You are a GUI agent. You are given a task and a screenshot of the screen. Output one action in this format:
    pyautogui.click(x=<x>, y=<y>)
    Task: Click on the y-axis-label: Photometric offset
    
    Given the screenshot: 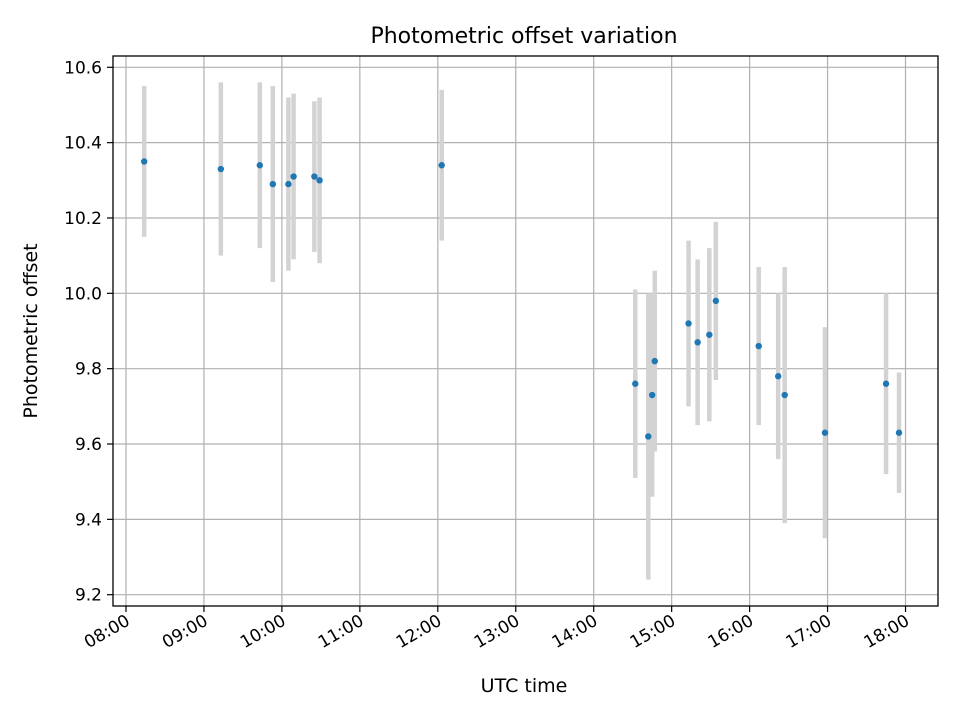 What is the action you would take?
    pyautogui.click(x=31, y=330)
    